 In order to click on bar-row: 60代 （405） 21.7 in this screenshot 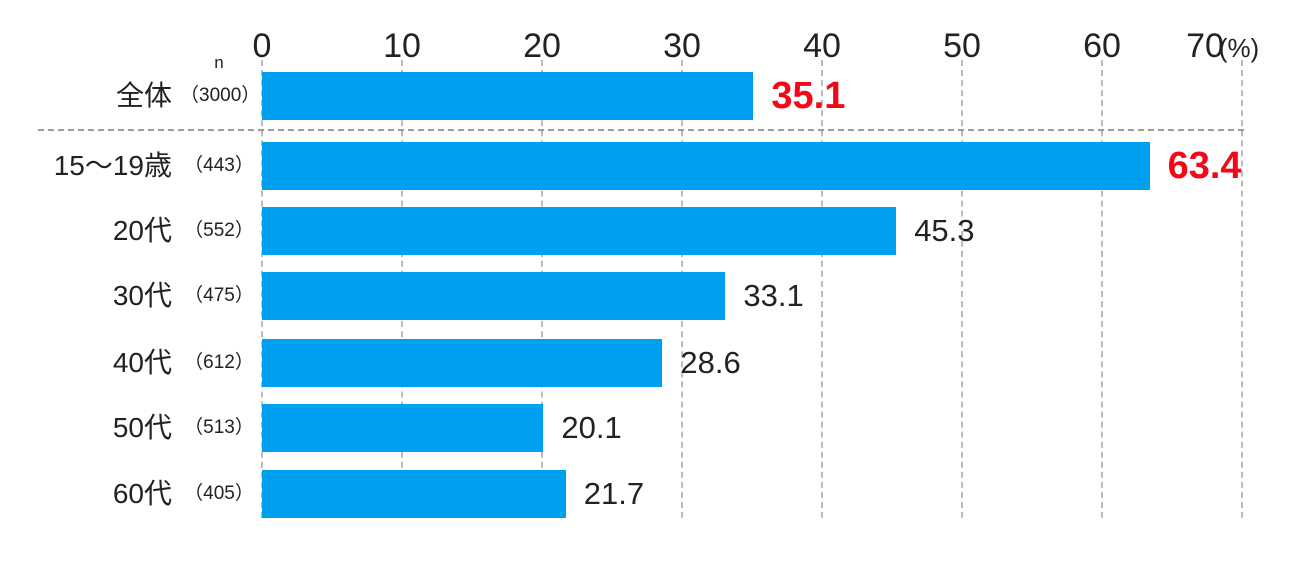, I will do `click(650, 494)`.